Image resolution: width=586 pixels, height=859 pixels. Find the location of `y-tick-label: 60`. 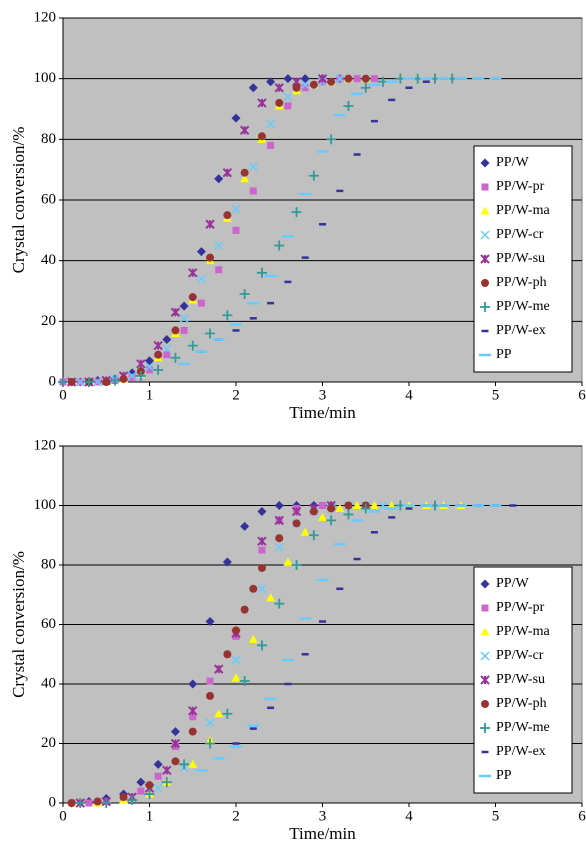

y-tick-label: 60 is located at coordinates (48, 199).